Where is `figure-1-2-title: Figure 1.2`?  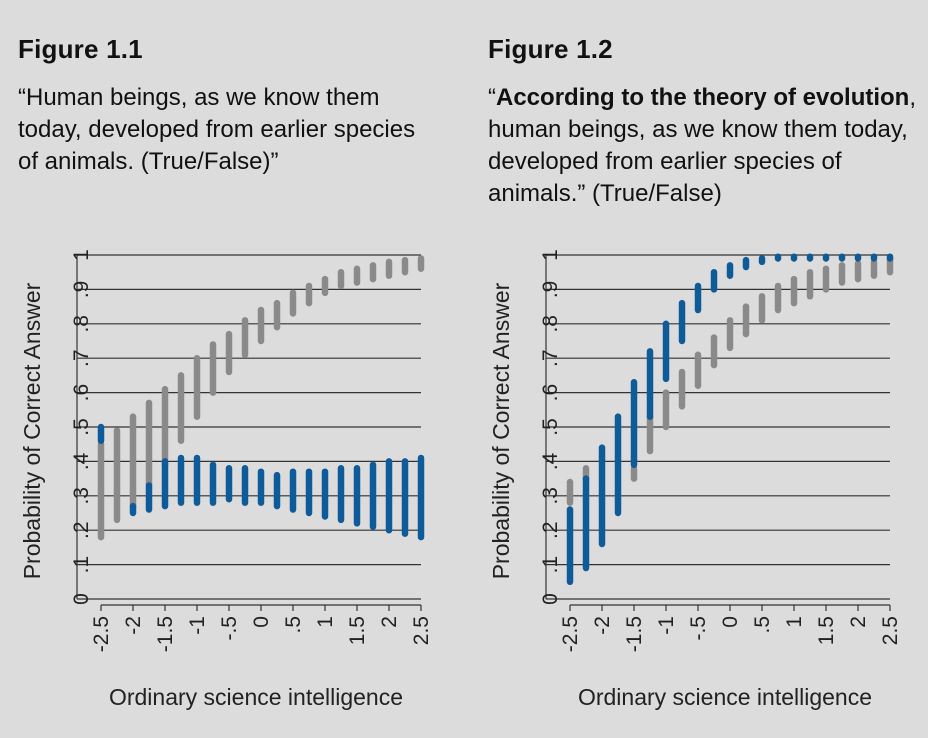 figure-1-2-title: Figure 1.2 is located at coordinates (550, 49).